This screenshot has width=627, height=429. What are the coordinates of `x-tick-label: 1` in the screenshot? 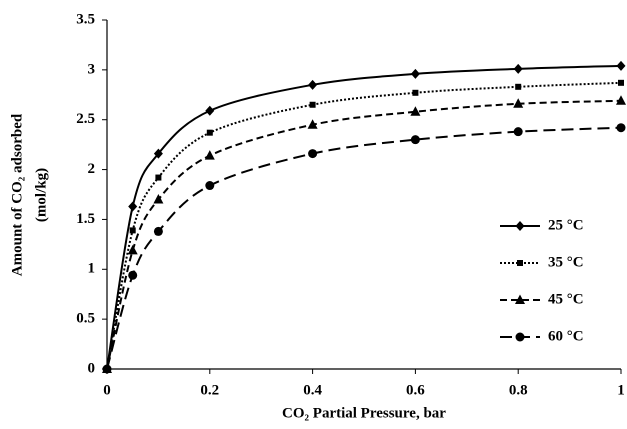 It's located at (621, 390).